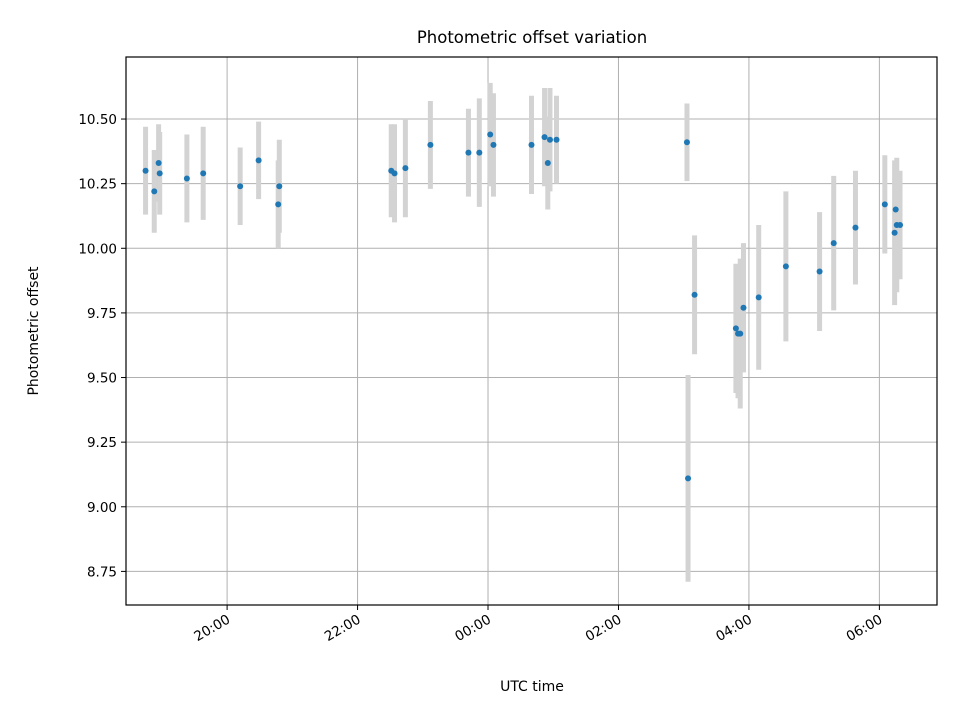 The image size is (960, 720). I want to click on y-tick-label: 9.50, so click(102, 379).